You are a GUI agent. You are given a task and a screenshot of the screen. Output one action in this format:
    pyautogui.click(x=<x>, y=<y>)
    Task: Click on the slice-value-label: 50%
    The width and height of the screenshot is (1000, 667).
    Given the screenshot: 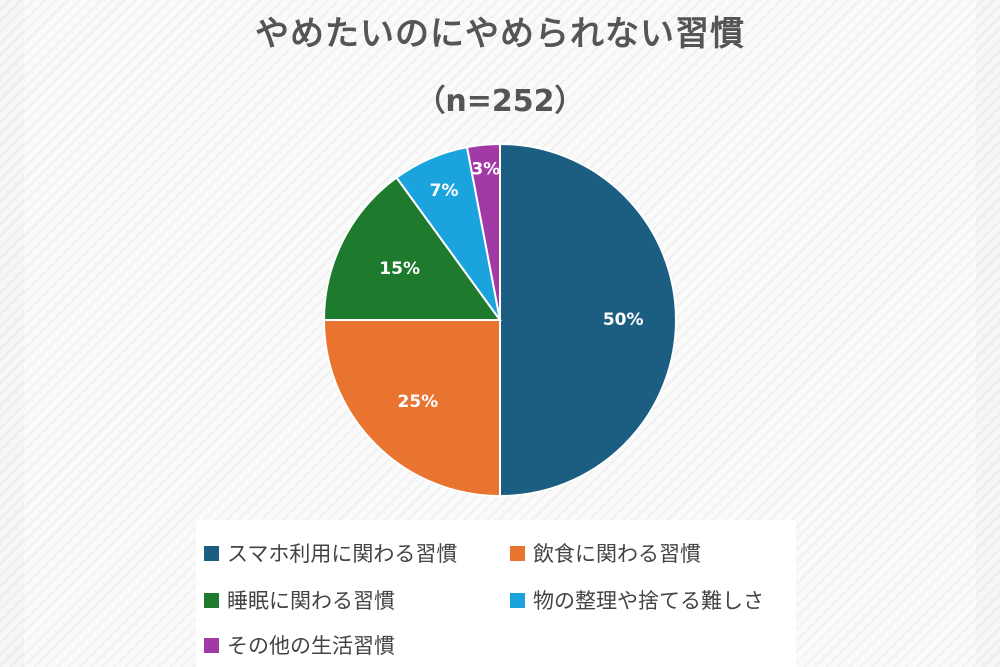 What is the action you would take?
    pyautogui.click(x=623, y=320)
    